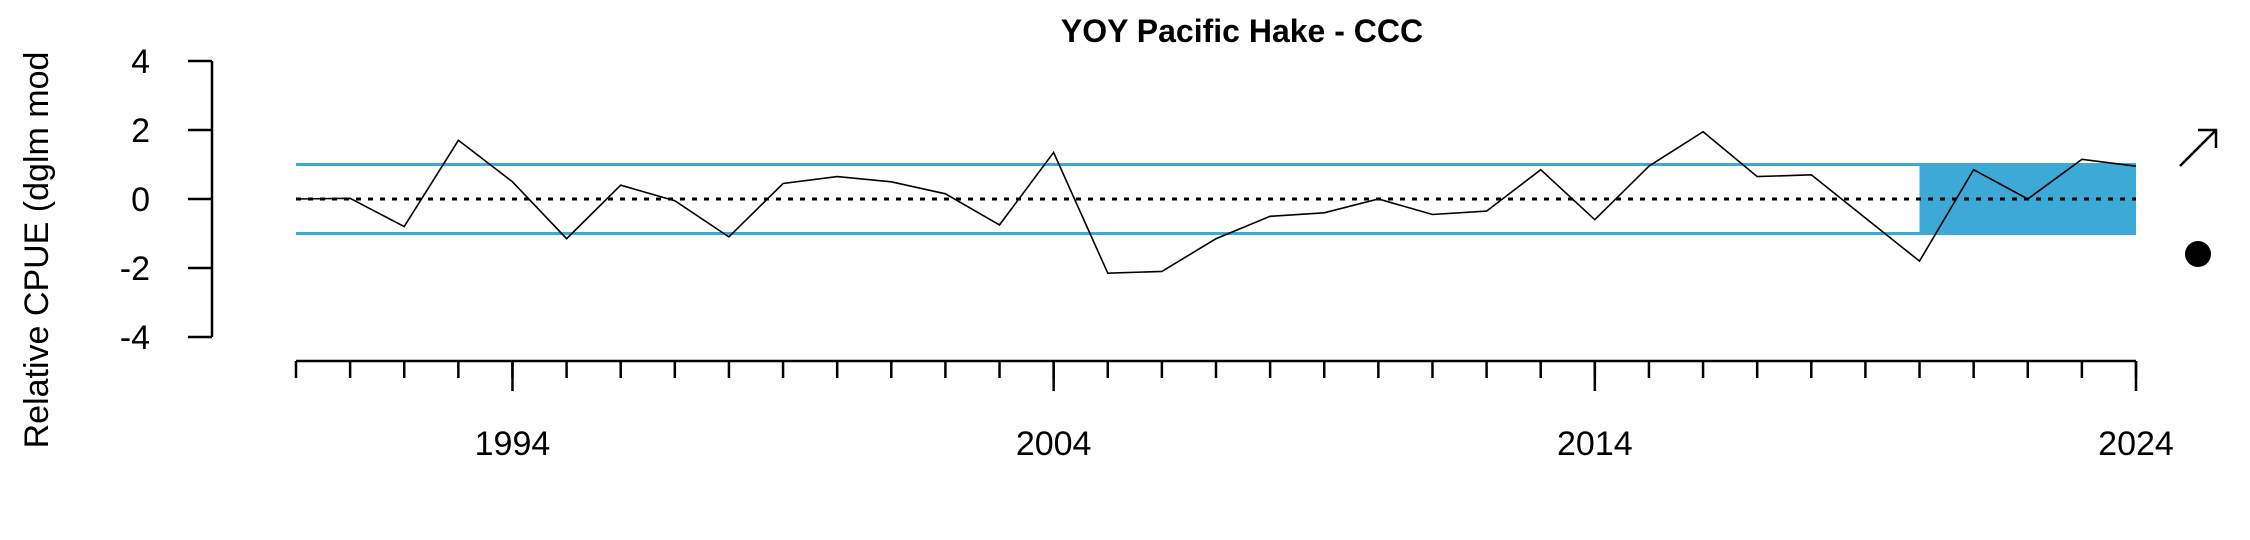 This screenshot has width=2250, height=540. What do you see at coordinates (513, 444) in the screenshot?
I see `x-tick-label: 1994` at bounding box center [513, 444].